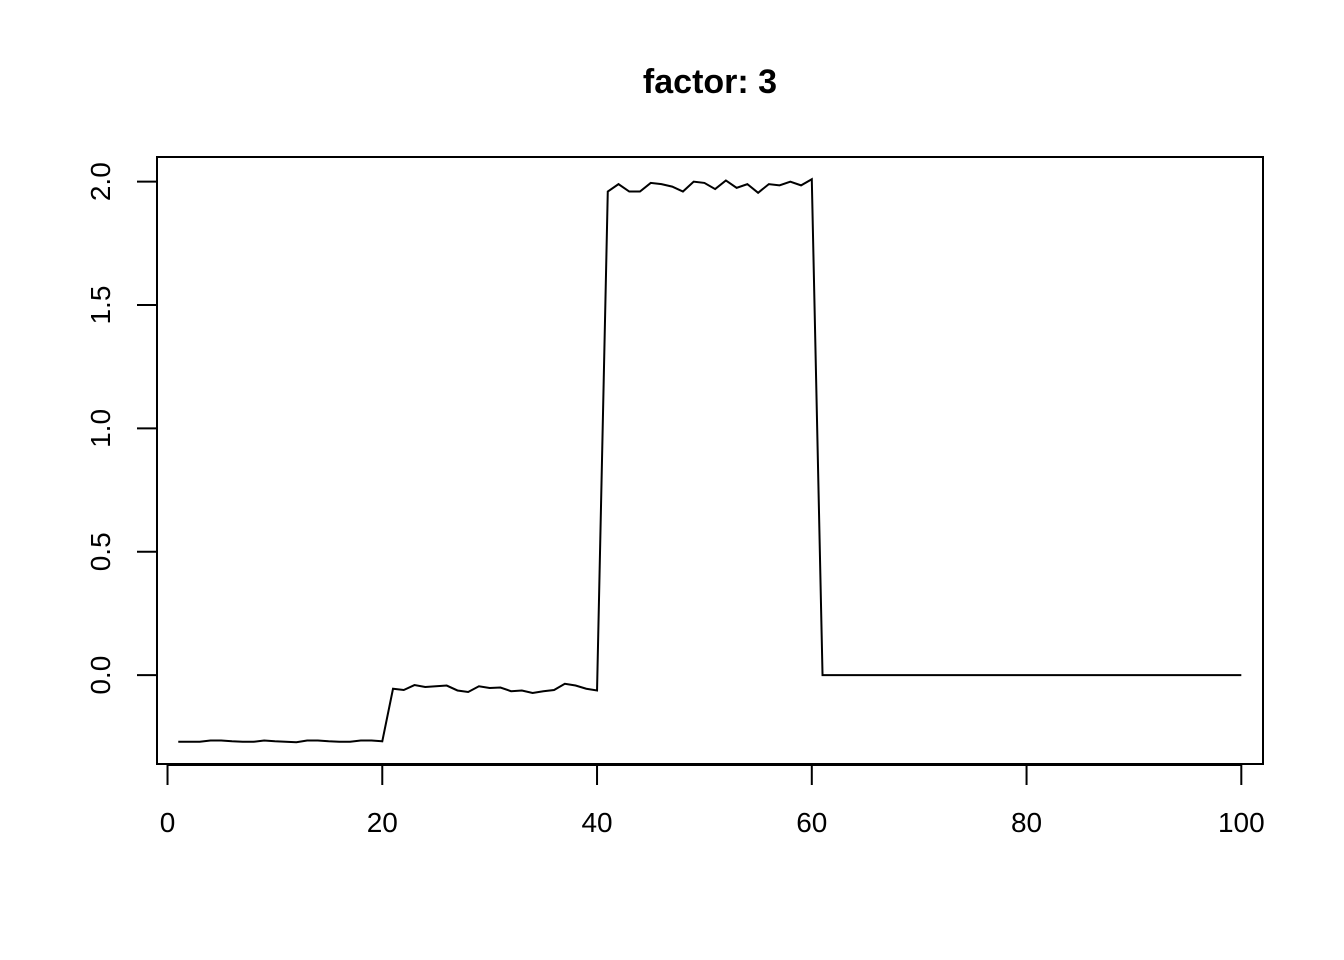 The width and height of the screenshot is (1344, 960). Describe the element at coordinates (712, 801) in the screenshot. I see `x-axis: 0 20 40 60 80 100` at that location.